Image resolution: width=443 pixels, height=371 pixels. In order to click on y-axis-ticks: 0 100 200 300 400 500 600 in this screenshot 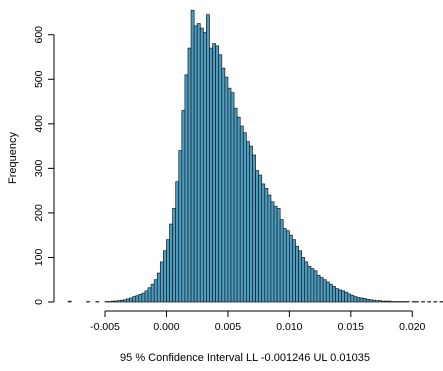, I will do `click(43, 165)`.